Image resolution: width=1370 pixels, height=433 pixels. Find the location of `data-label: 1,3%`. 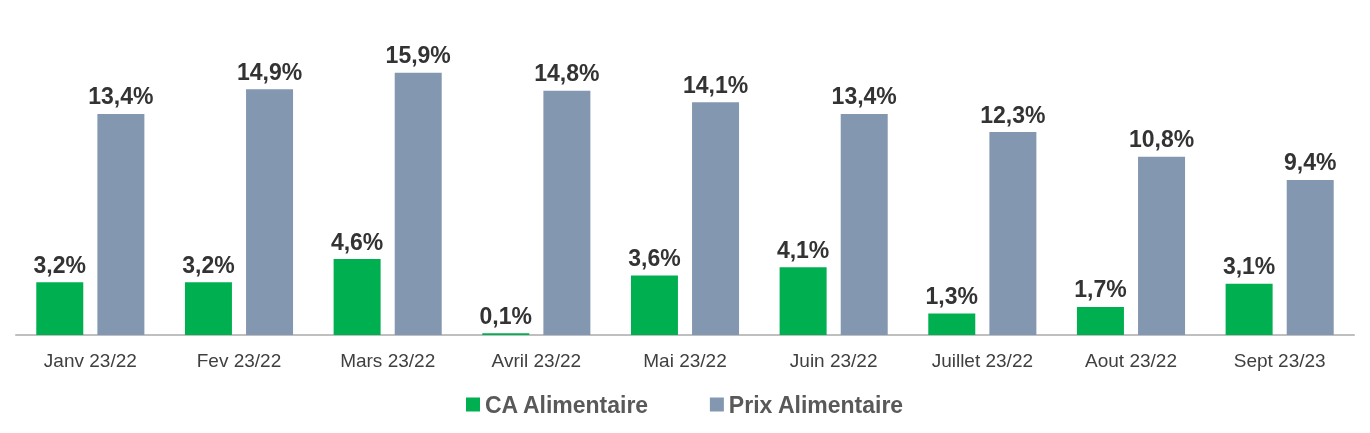

data-label: 1,3% is located at coordinates (951, 296).